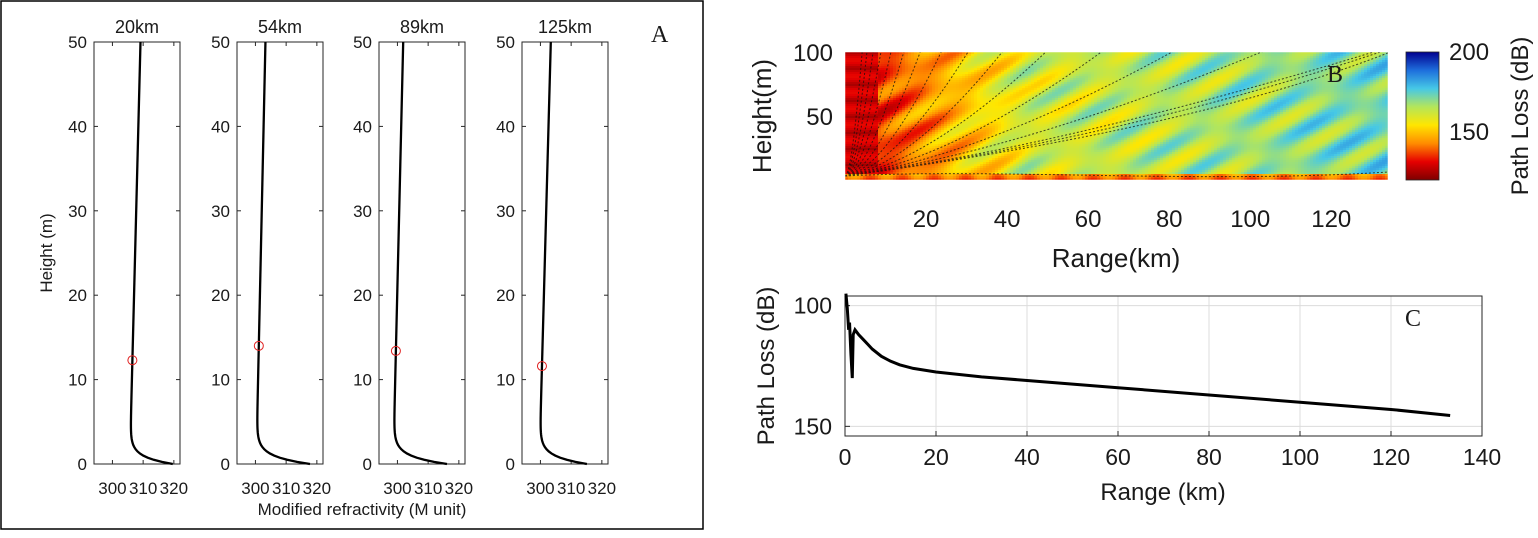 This screenshot has height=538, width=1538. Describe the element at coordinates (280, 253) in the screenshot. I see `axes-frame-a2` at that location.